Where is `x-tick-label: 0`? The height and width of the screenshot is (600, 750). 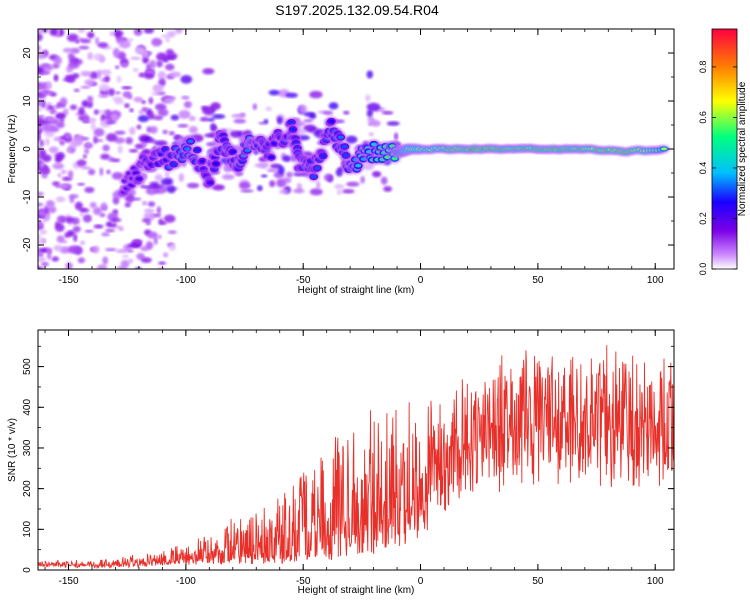
x-tick-label: 0 is located at coordinates (421, 581).